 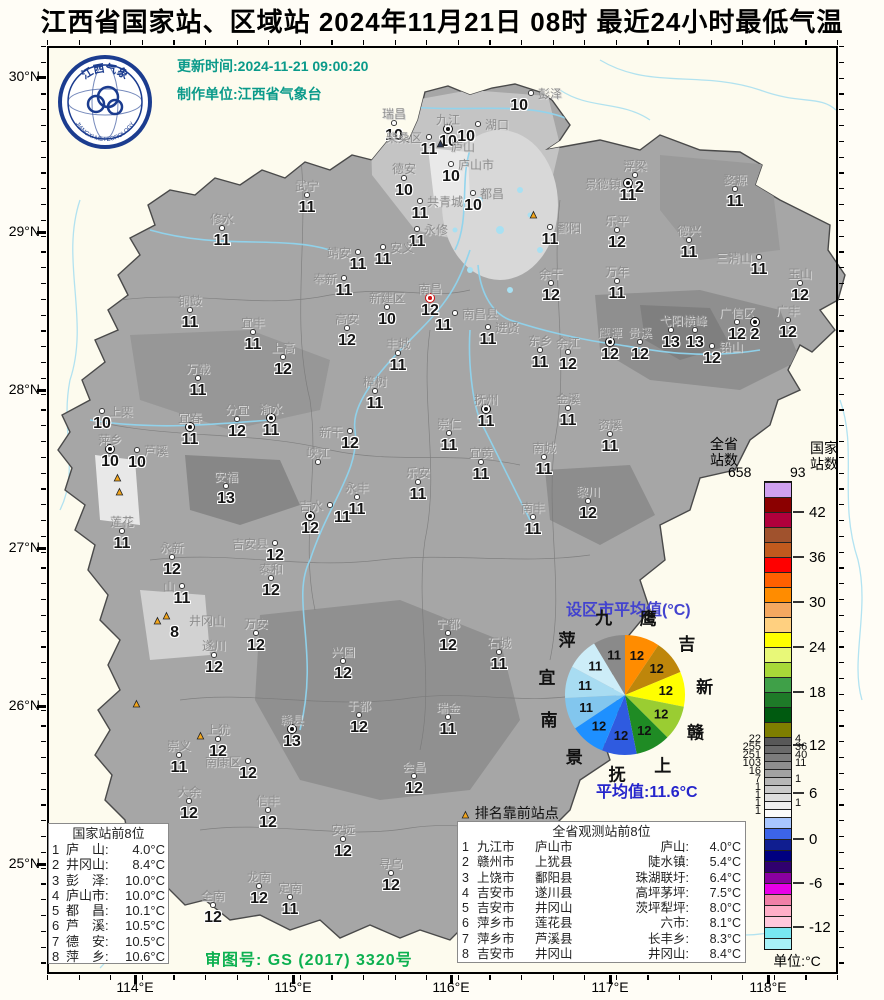 What do you see at coordinates (214, 646) in the screenshot?
I see `station-name: 遂川` at bounding box center [214, 646].